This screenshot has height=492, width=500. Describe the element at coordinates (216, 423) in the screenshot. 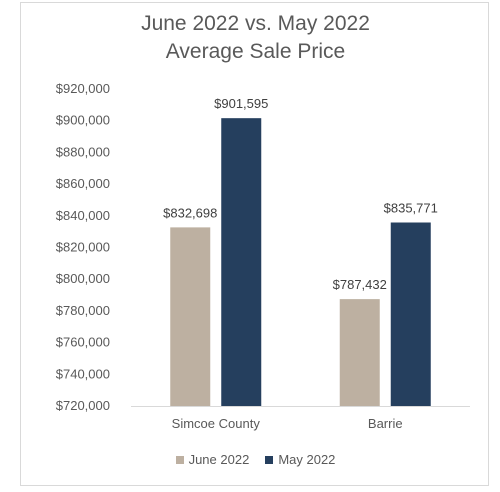

I see `x-category-label: Simcoe County` at that location.